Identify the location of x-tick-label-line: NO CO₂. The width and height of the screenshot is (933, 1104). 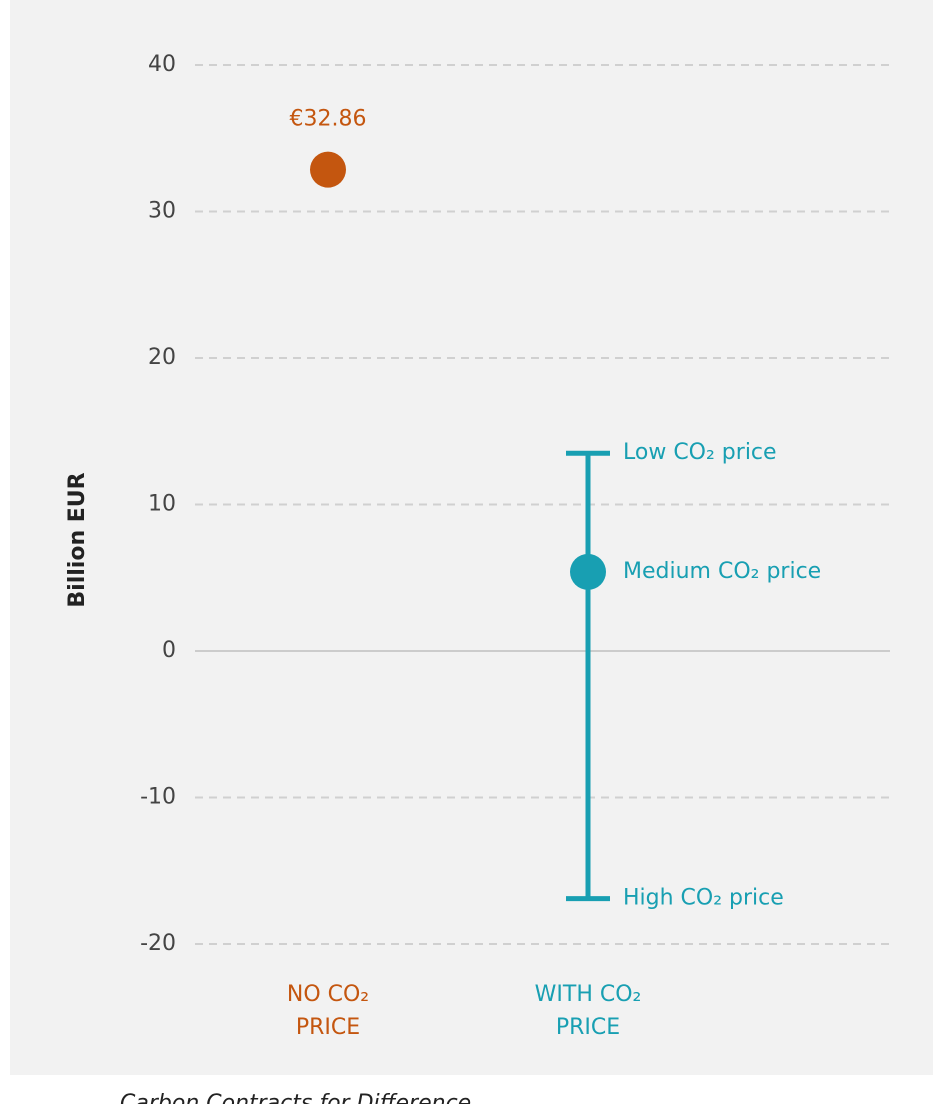
(328, 994).